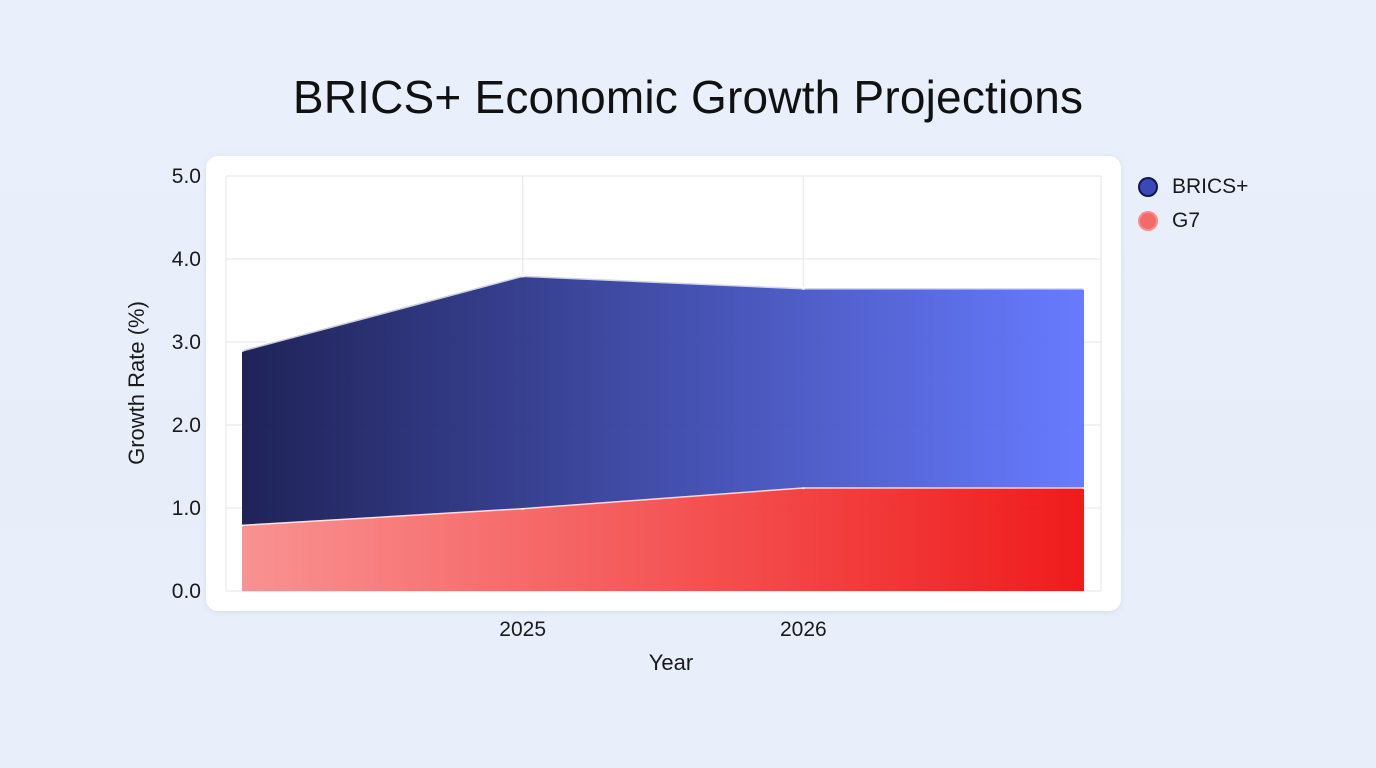  Describe the element at coordinates (662, 313) in the screenshot. I see `area-edge-brics` at that location.